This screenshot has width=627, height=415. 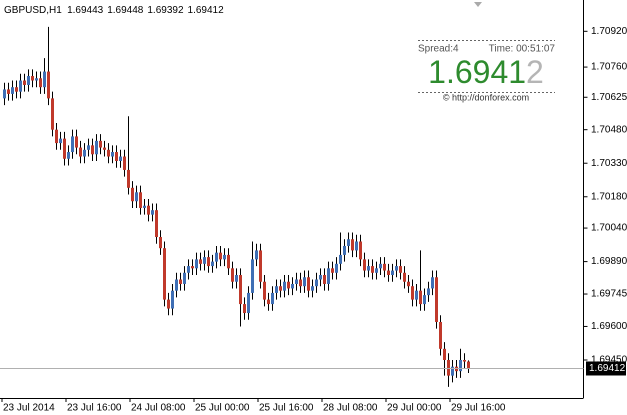 I want to click on header: GBPUSD,H1 1.69443 1.69448 1.69392 1.69412, so click(x=114, y=10).